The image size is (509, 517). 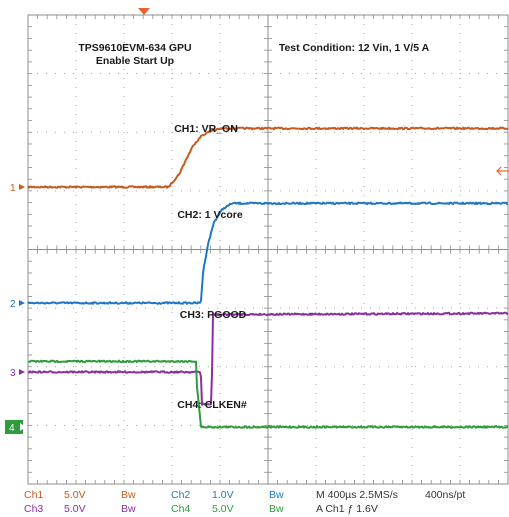 I want to click on trace-ch1, so click(x=268, y=157).